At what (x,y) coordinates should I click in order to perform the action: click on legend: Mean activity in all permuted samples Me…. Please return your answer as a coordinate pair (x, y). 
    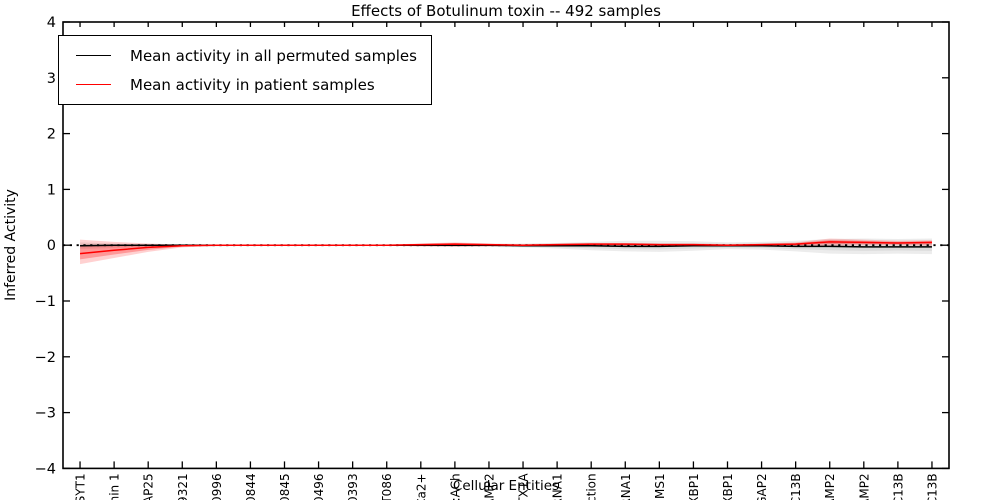
    Looking at the image, I should click on (245, 70).